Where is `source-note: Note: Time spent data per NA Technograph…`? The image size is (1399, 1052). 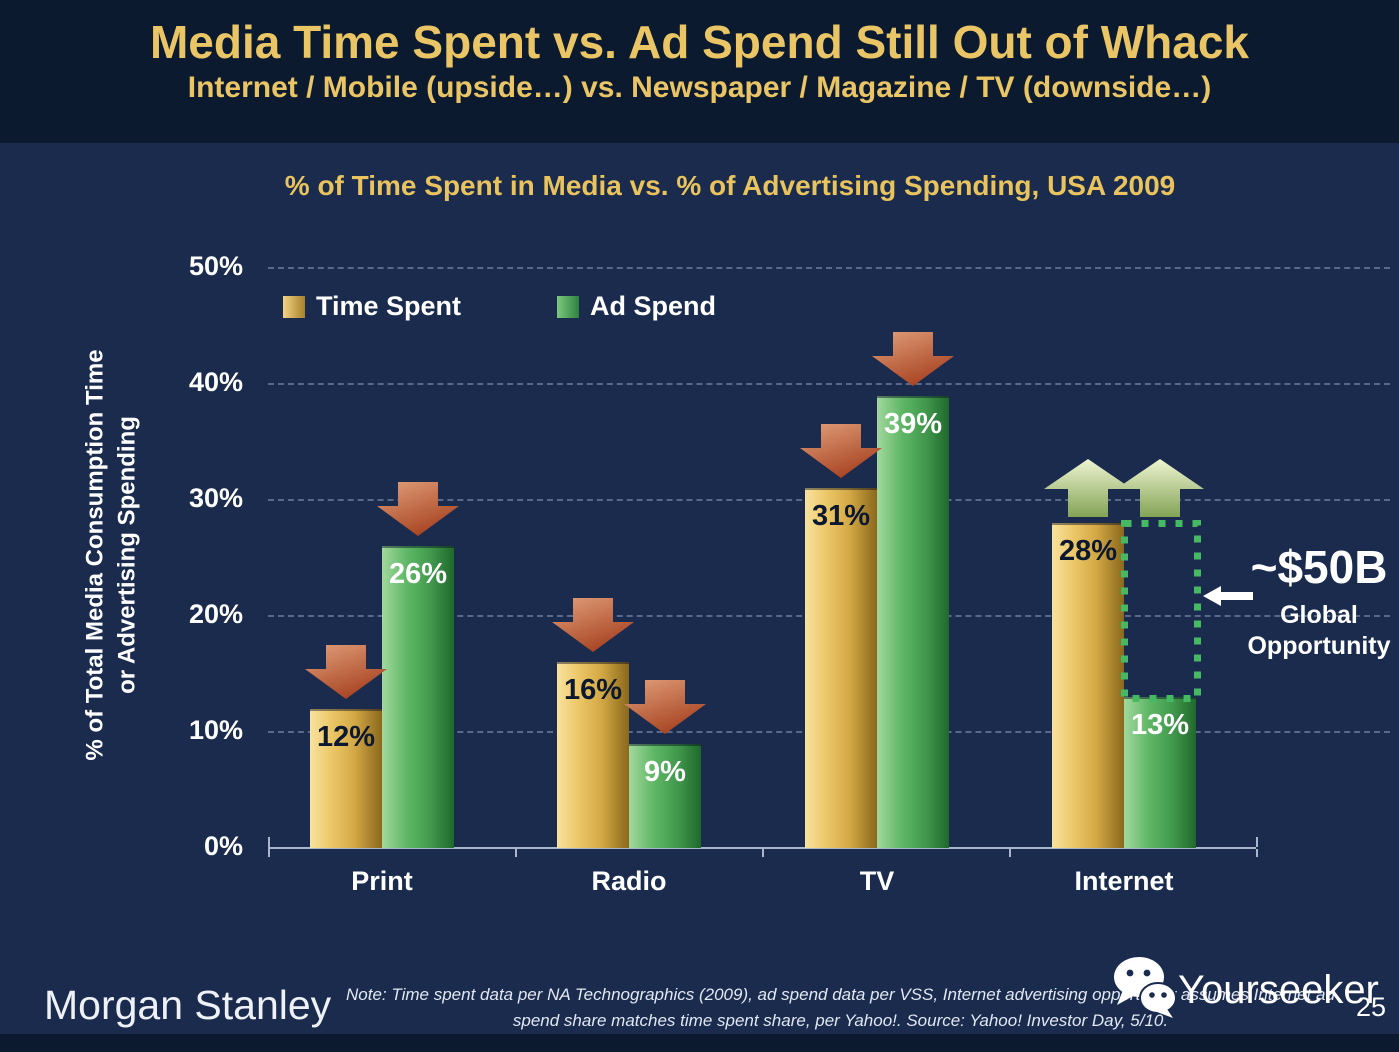 source-note: Note: Time spent data per NA Technograph… is located at coordinates (840, 1007).